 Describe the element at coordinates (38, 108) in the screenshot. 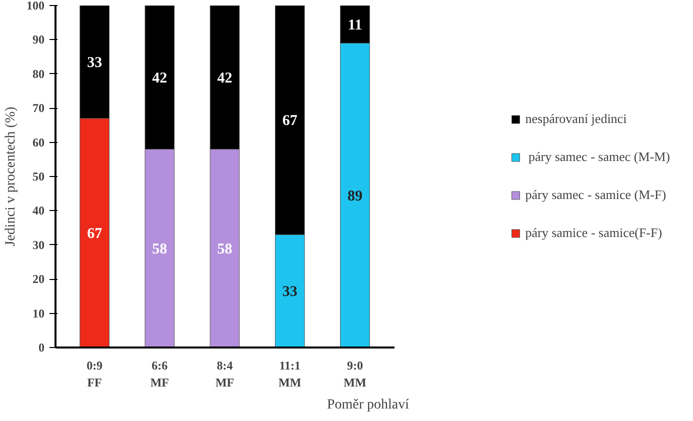

I see `y-tick-label: 70` at that location.